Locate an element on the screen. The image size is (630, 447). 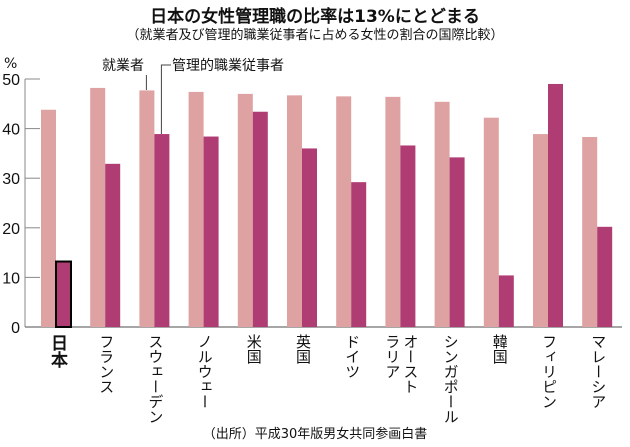
x-tick-label: 韓国 is located at coordinates (499, 349).